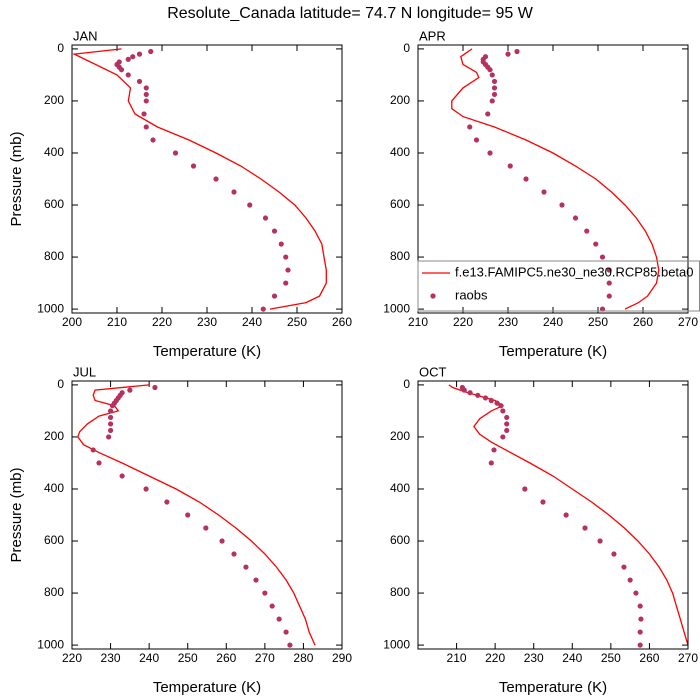  Describe the element at coordinates (400, 152) in the screenshot. I see `y-tick-label: 400` at that location.